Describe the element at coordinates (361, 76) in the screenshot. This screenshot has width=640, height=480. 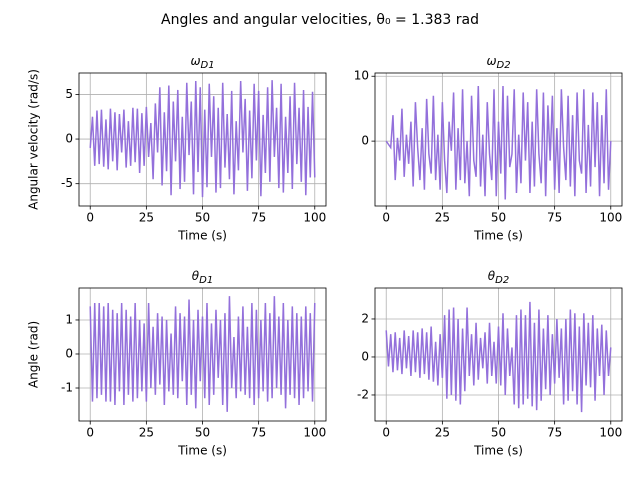
I see `y-tick-label: 10` at that location.